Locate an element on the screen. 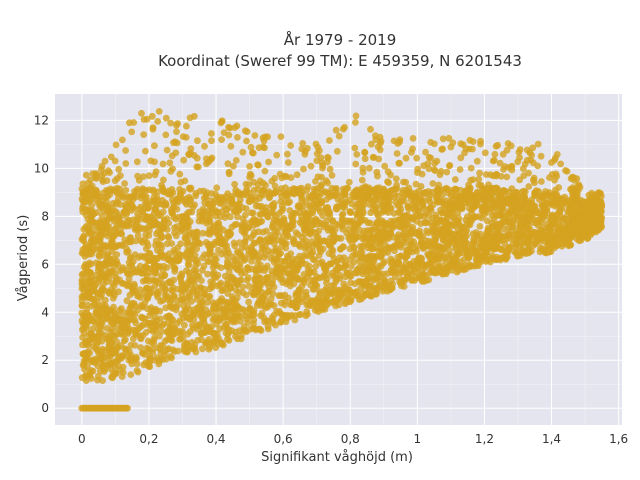 Image resolution: width=640 pixels, height=480 pixels. x-tick-label: 0,8 is located at coordinates (350, 439).